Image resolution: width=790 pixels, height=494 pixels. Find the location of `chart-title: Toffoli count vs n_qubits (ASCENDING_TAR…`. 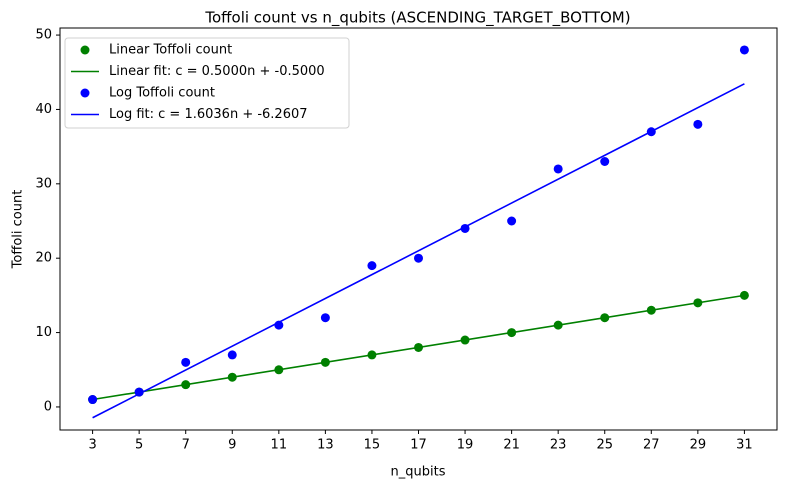

chart-title: Toffoli count vs n_qubits (ASCENDING_TAR… is located at coordinates (417, 18).